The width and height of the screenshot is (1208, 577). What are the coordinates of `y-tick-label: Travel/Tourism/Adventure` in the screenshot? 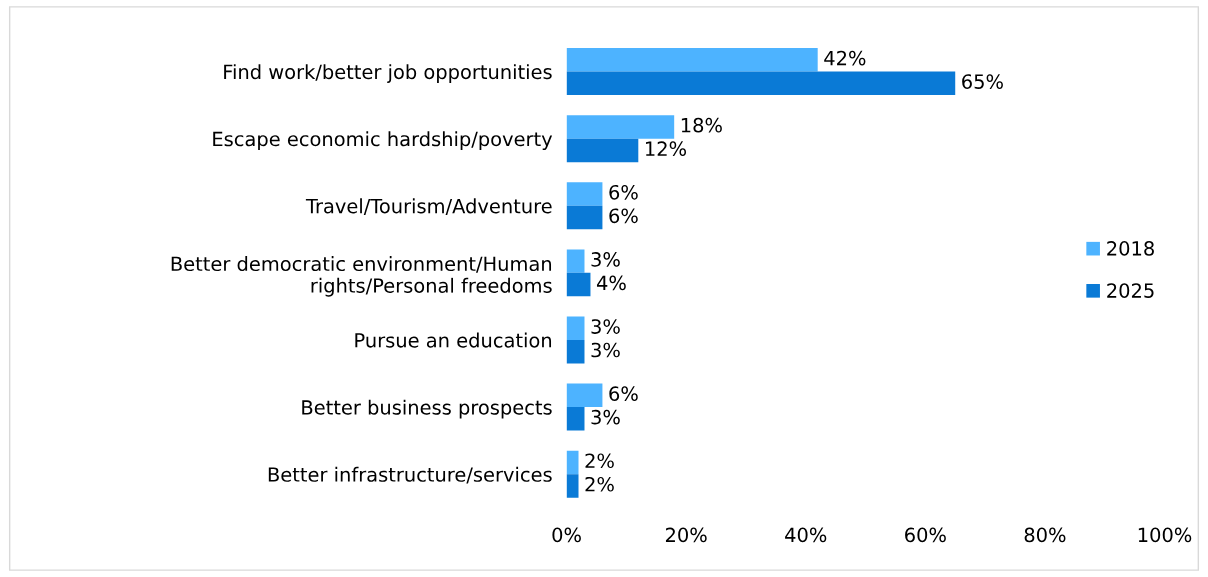 It's located at (428, 206).